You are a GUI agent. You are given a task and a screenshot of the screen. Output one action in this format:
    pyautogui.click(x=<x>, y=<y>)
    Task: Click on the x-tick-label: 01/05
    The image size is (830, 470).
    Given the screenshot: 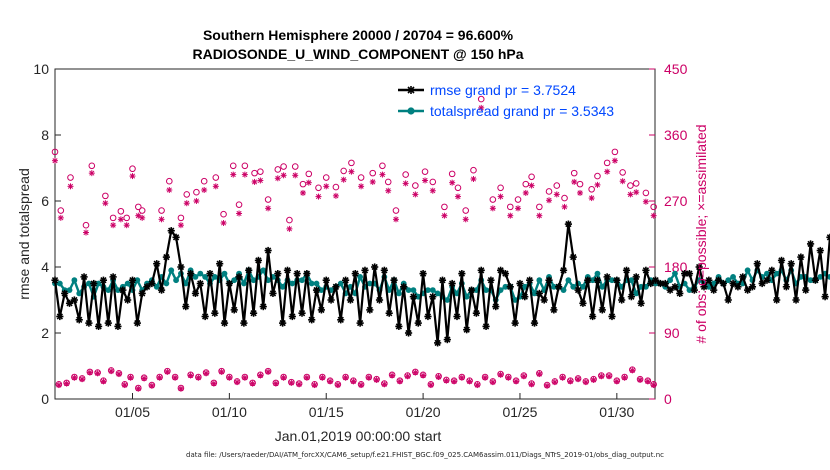 What is the action you would take?
    pyautogui.click(x=132, y=412)
    